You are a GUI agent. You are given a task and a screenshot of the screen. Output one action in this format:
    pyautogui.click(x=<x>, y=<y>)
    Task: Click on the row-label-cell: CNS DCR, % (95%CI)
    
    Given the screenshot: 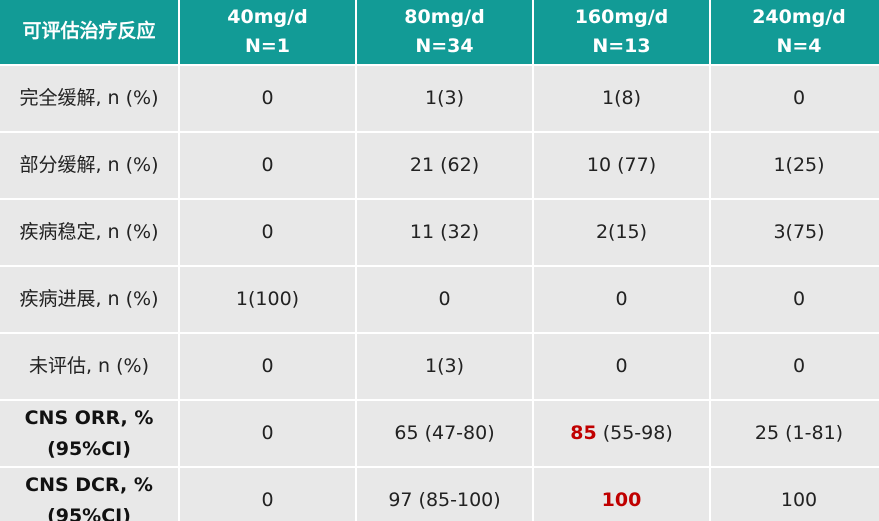 What is the action you would take?
    pyautogui.click(x=89, y=494)
    